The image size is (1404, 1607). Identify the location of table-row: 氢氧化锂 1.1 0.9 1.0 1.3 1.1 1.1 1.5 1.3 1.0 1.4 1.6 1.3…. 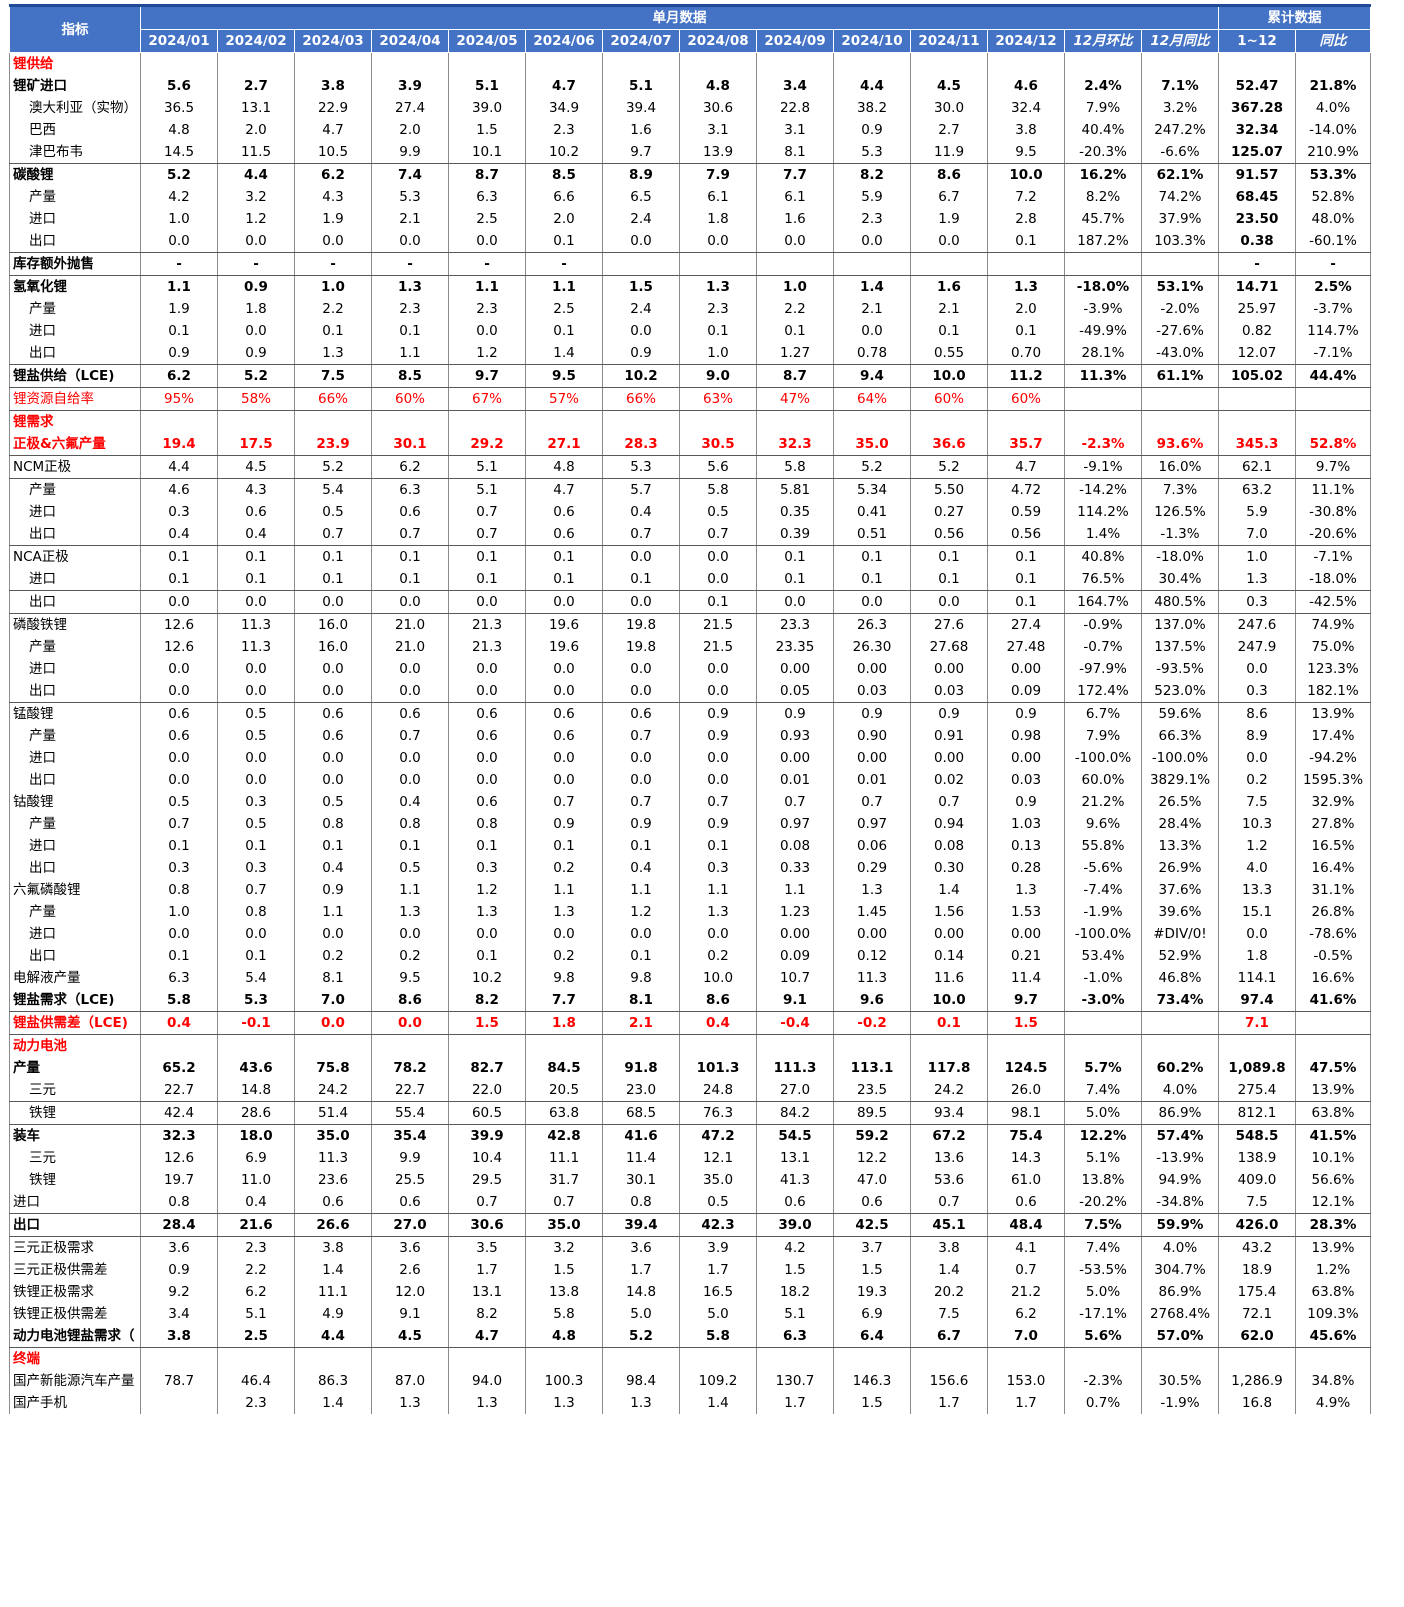
(690, 286).